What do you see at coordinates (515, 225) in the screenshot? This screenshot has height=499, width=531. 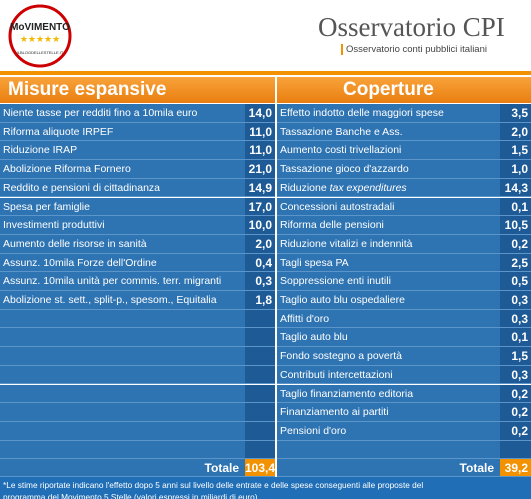 I see `row-value: 10,5` at bounding box center [515, 225].